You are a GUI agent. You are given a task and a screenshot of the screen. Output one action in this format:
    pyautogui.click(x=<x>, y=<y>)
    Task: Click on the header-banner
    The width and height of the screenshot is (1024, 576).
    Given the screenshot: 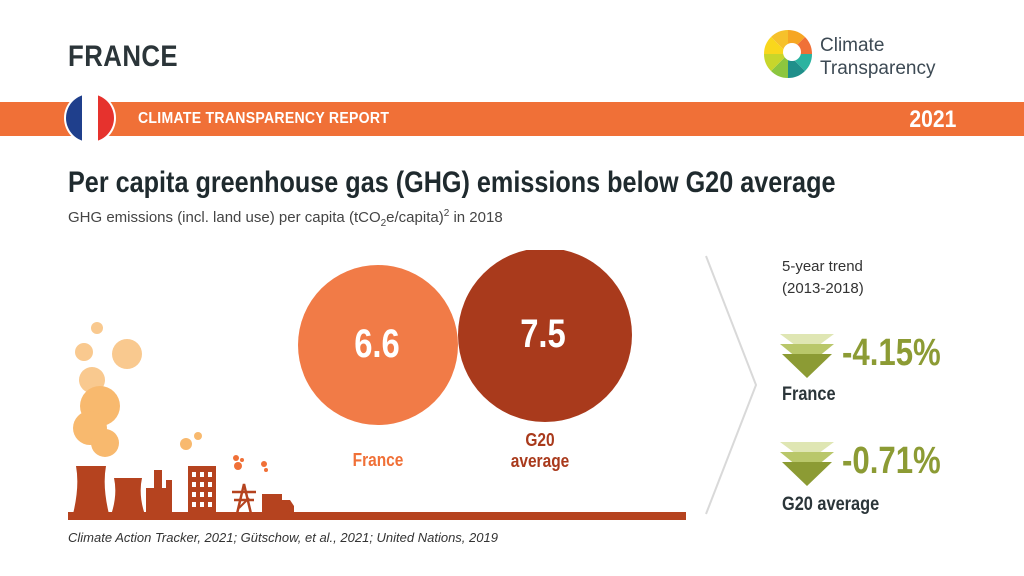 What is the action you would take?
    pyautogui.click(x=512, y=119)
    